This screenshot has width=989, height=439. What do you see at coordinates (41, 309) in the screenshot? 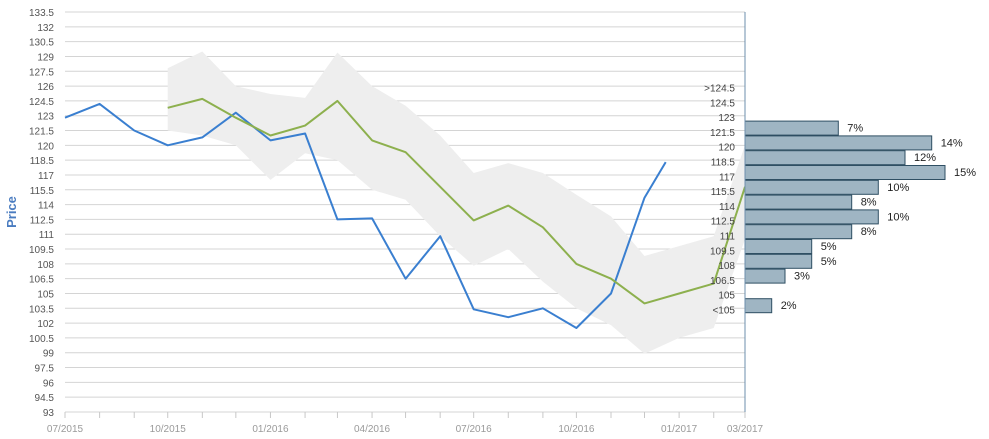
I see `y-tick-label: 103.5` at bounding box center [41, 309].